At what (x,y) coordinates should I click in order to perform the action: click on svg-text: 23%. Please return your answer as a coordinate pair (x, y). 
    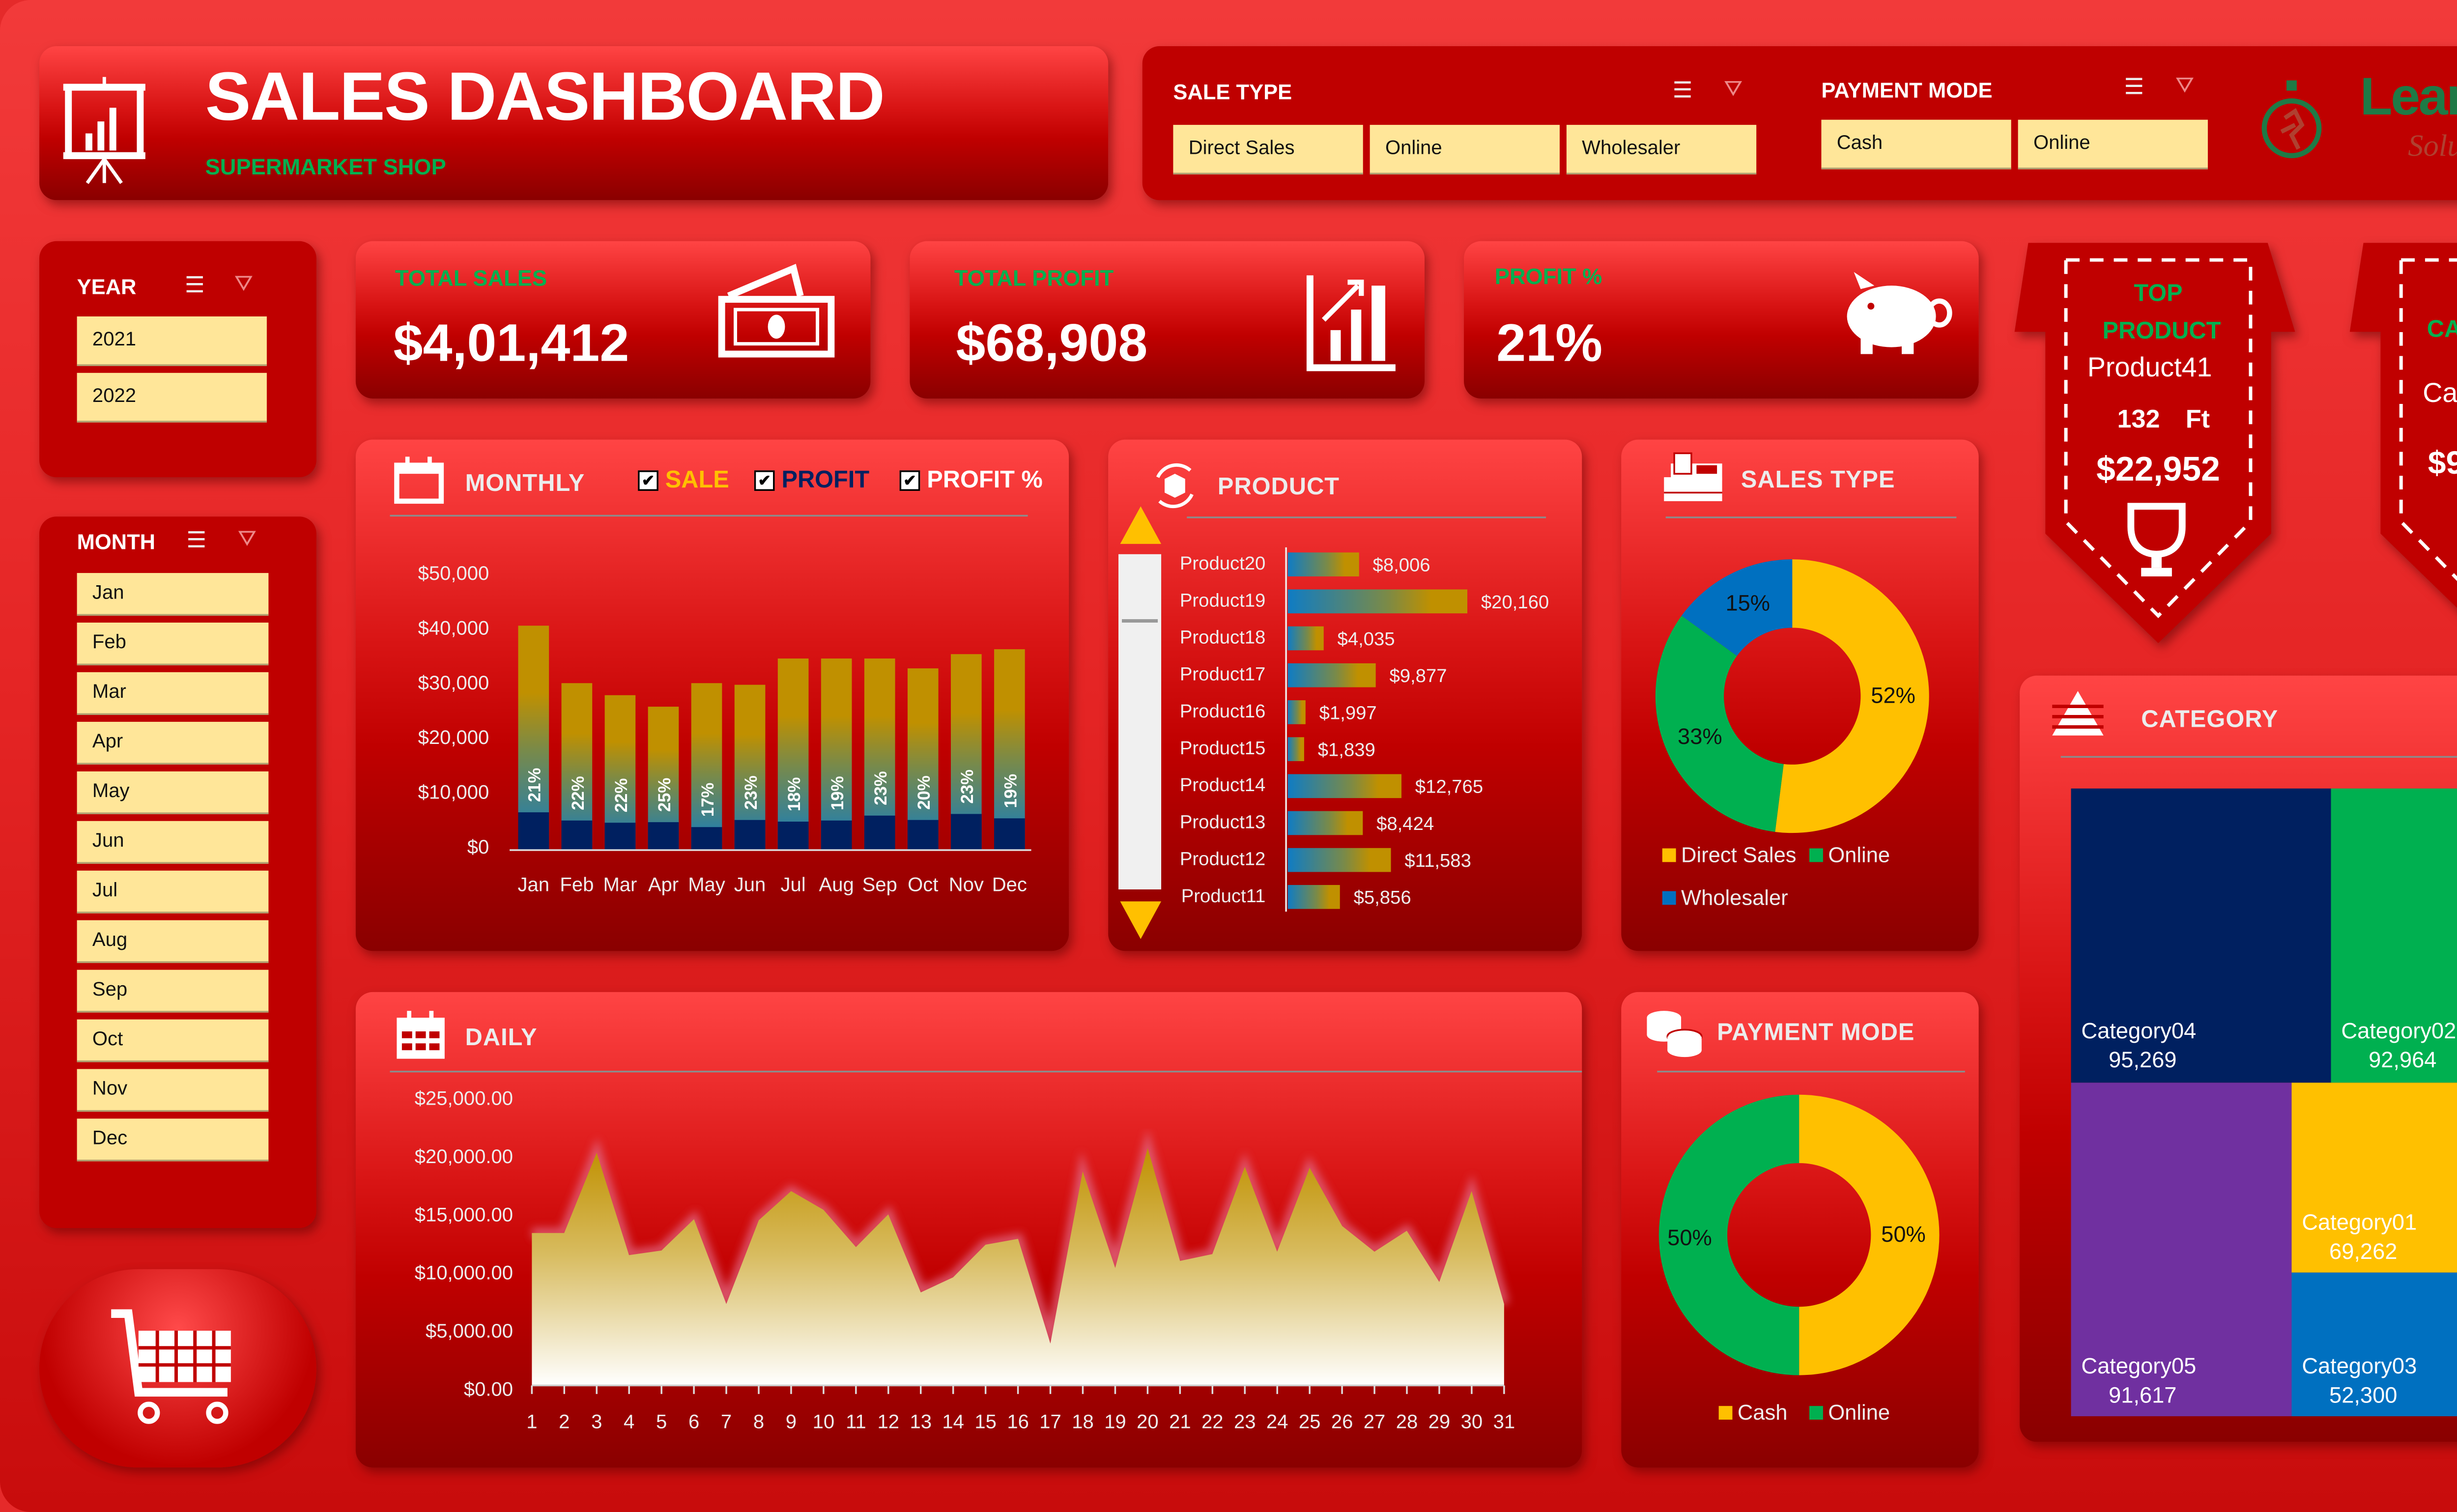
    Looking at the image, I should click on (752, 792).